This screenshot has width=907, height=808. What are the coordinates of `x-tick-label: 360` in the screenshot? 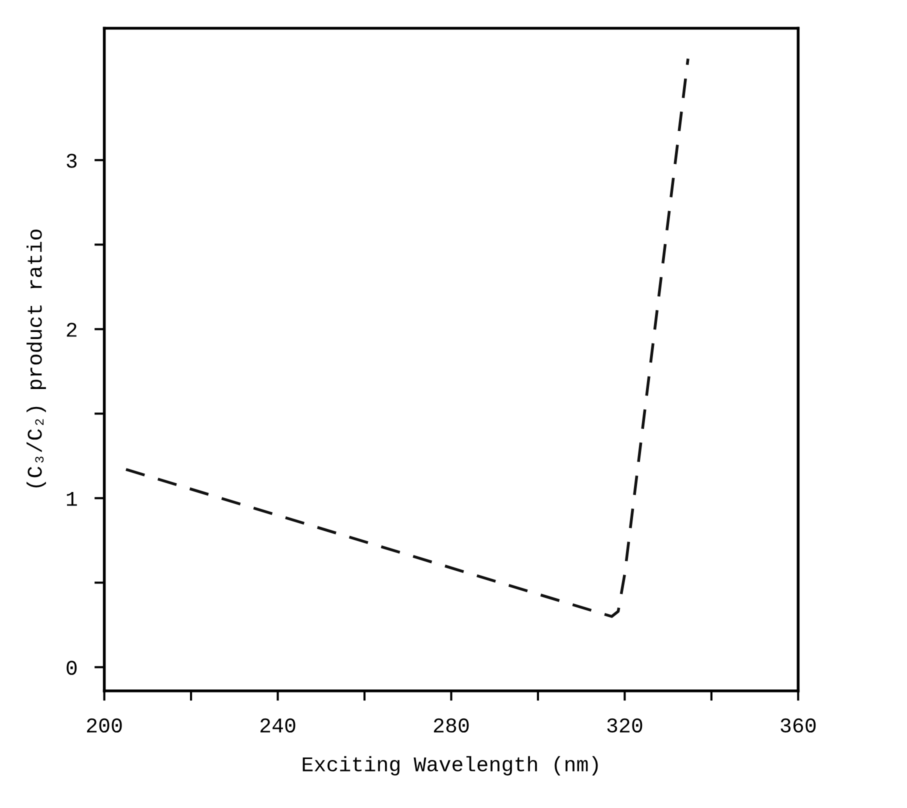 It's located at (798, 725).